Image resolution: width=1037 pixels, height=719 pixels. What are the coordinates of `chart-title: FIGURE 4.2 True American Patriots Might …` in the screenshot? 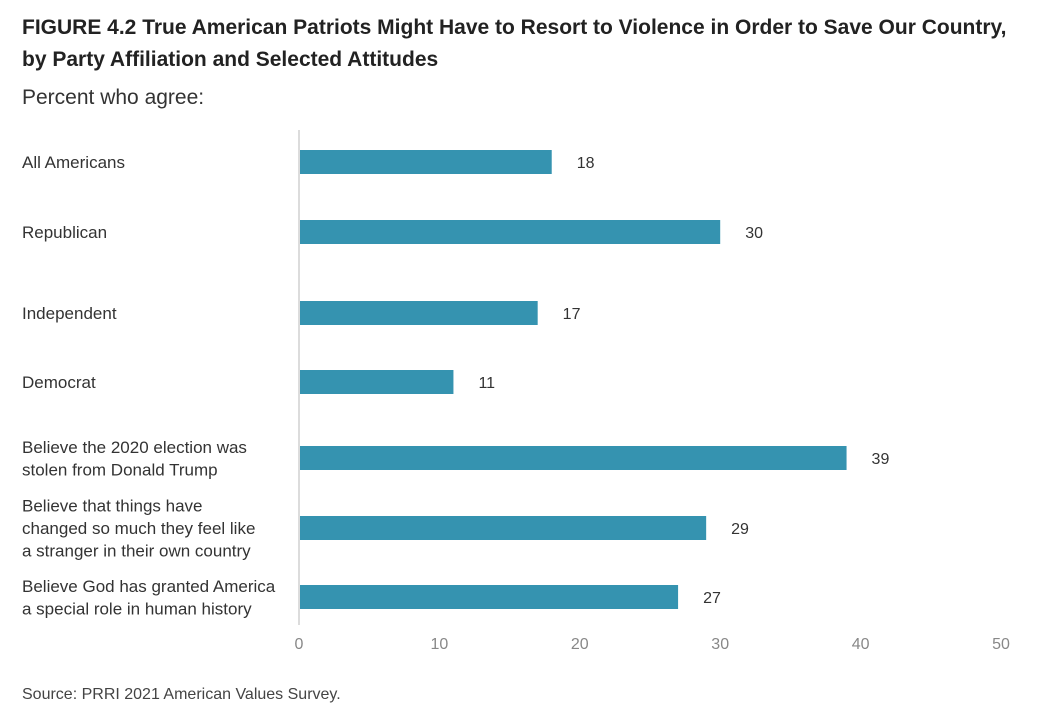 It's located at (514, 43).